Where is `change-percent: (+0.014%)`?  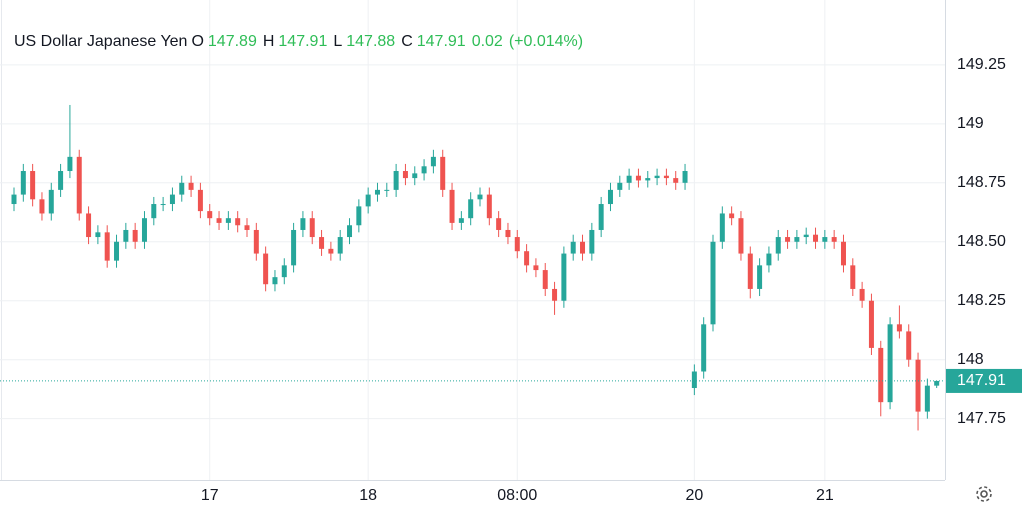 change-percent: (+0.014%) is located at coordinates (546, 41).